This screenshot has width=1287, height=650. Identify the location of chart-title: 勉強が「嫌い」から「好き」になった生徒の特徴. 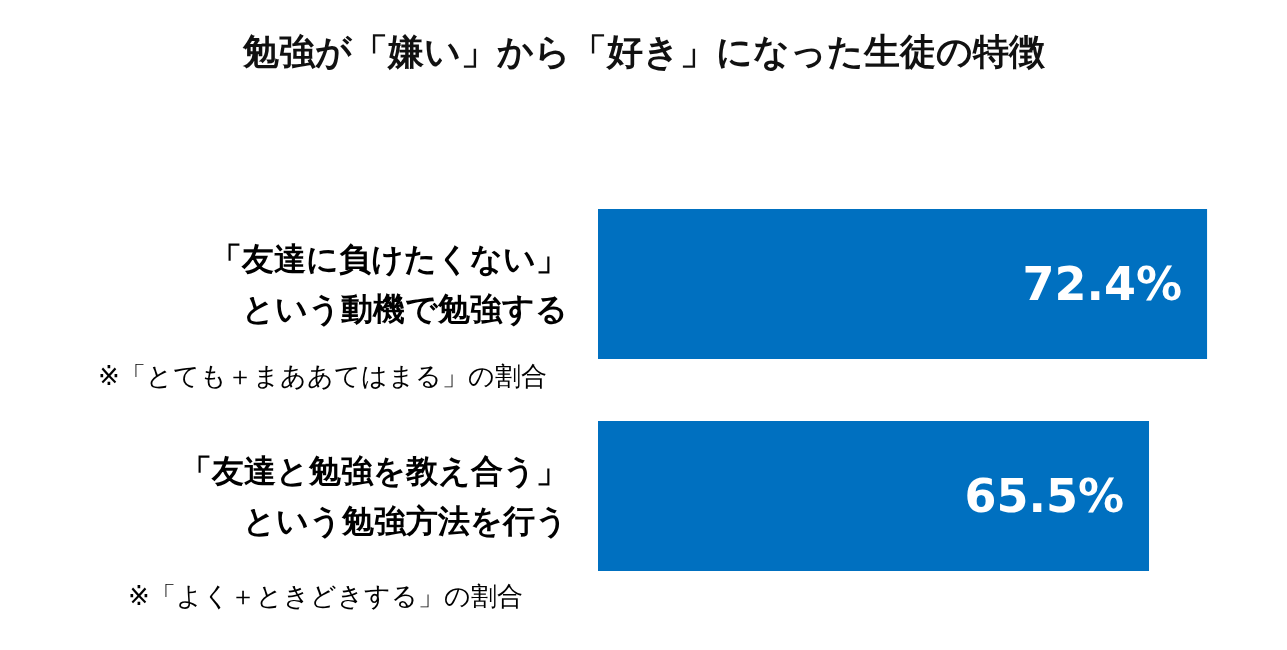
(643, 51).